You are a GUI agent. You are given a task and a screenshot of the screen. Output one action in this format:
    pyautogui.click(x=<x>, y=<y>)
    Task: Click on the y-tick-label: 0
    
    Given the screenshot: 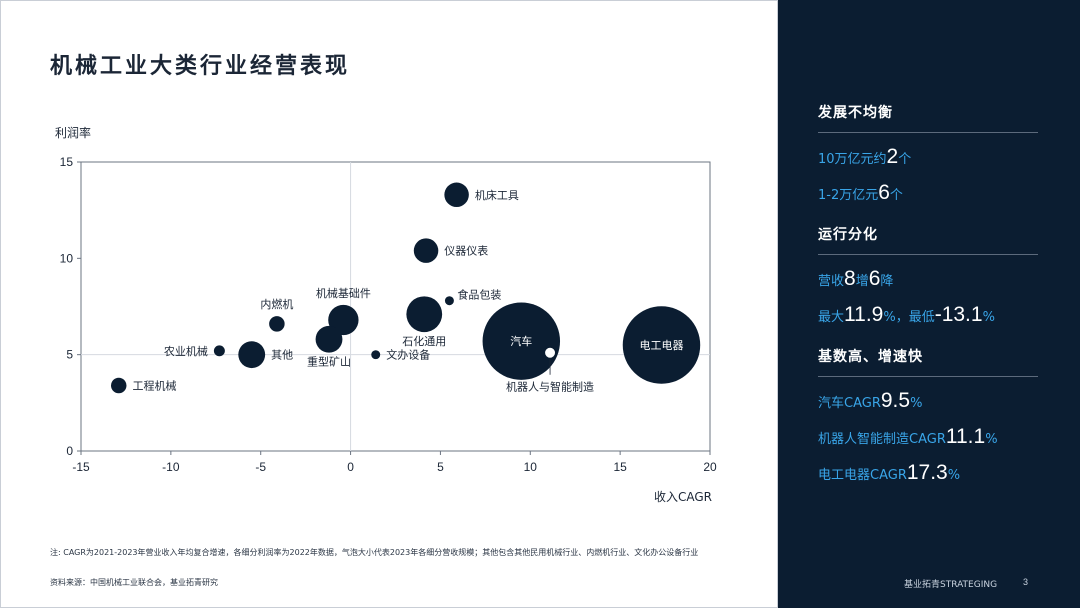 What is the action you would take?
    pyautogui.click(x=69, y=451)
    